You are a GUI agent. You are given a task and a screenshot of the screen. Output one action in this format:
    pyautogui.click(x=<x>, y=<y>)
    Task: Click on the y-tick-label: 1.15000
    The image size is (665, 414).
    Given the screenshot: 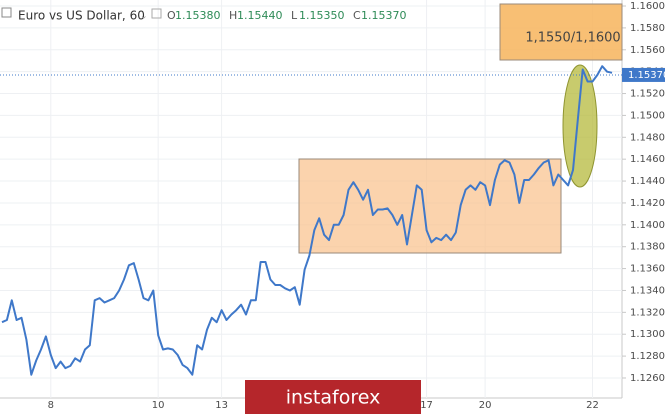 What is the action you would take?
    pyautogui.click(x=647, y=115)
    